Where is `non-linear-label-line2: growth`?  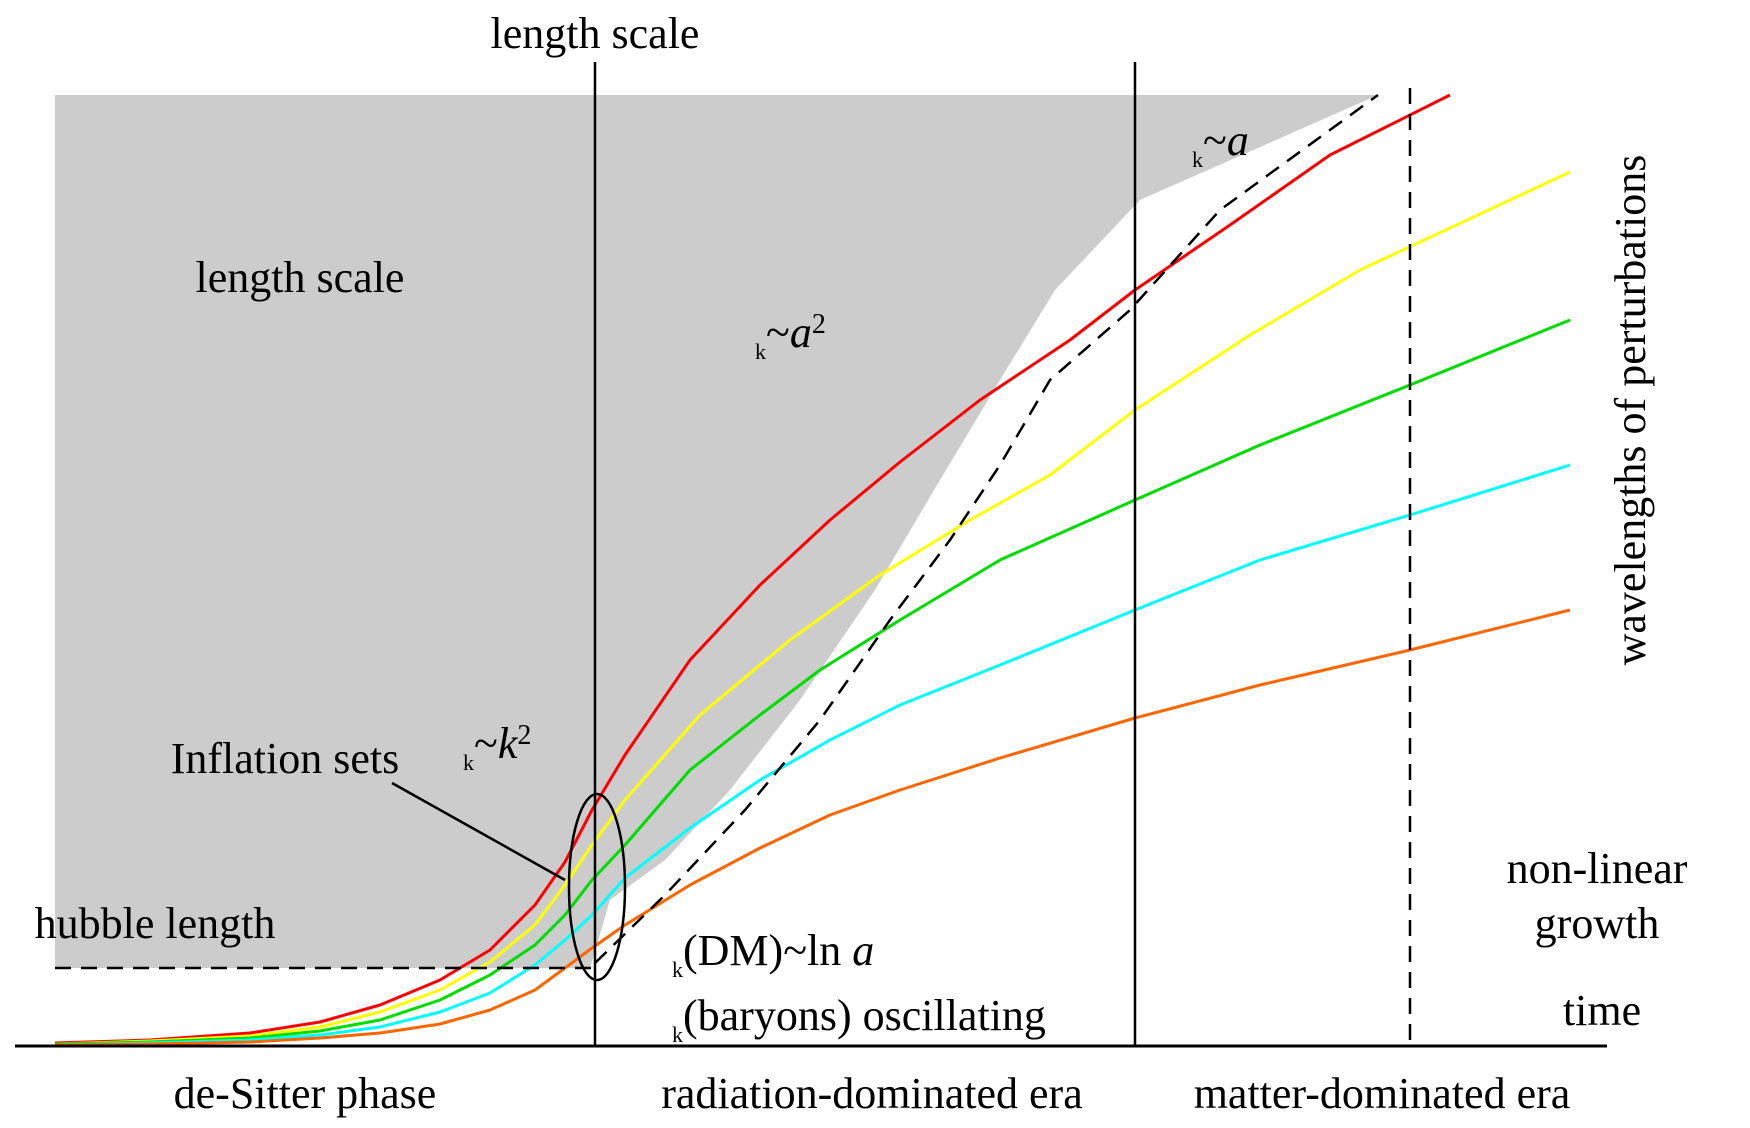
non-linear-label-line2: growth is located at coordinates (1597, 923).